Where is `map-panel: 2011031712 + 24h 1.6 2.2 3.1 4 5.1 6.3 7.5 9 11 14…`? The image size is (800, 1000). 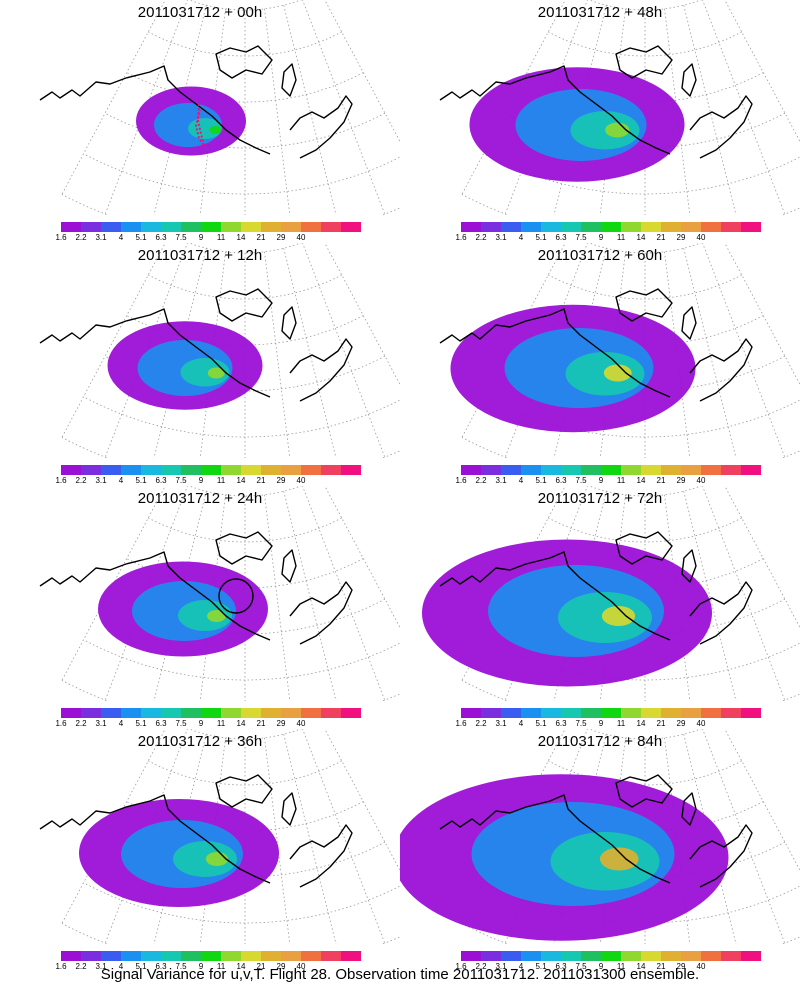 map-panel: 2011031712 + 24h 1.6 2.2 3.1 4 5.1 6.3 7.5 9 11 14… is located at coordinates (200, 611).